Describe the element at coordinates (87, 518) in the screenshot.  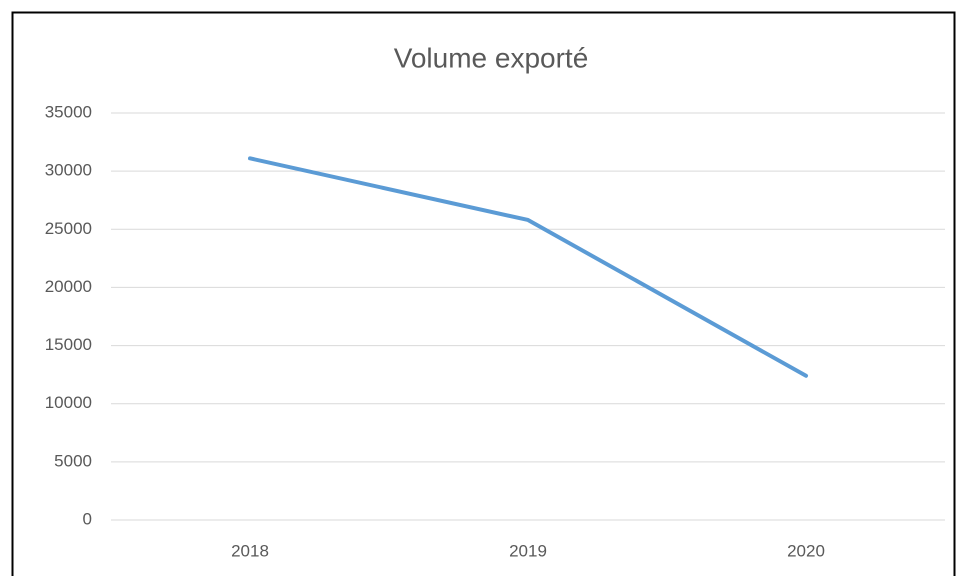
I see `y-tick-label: 0` at that location.